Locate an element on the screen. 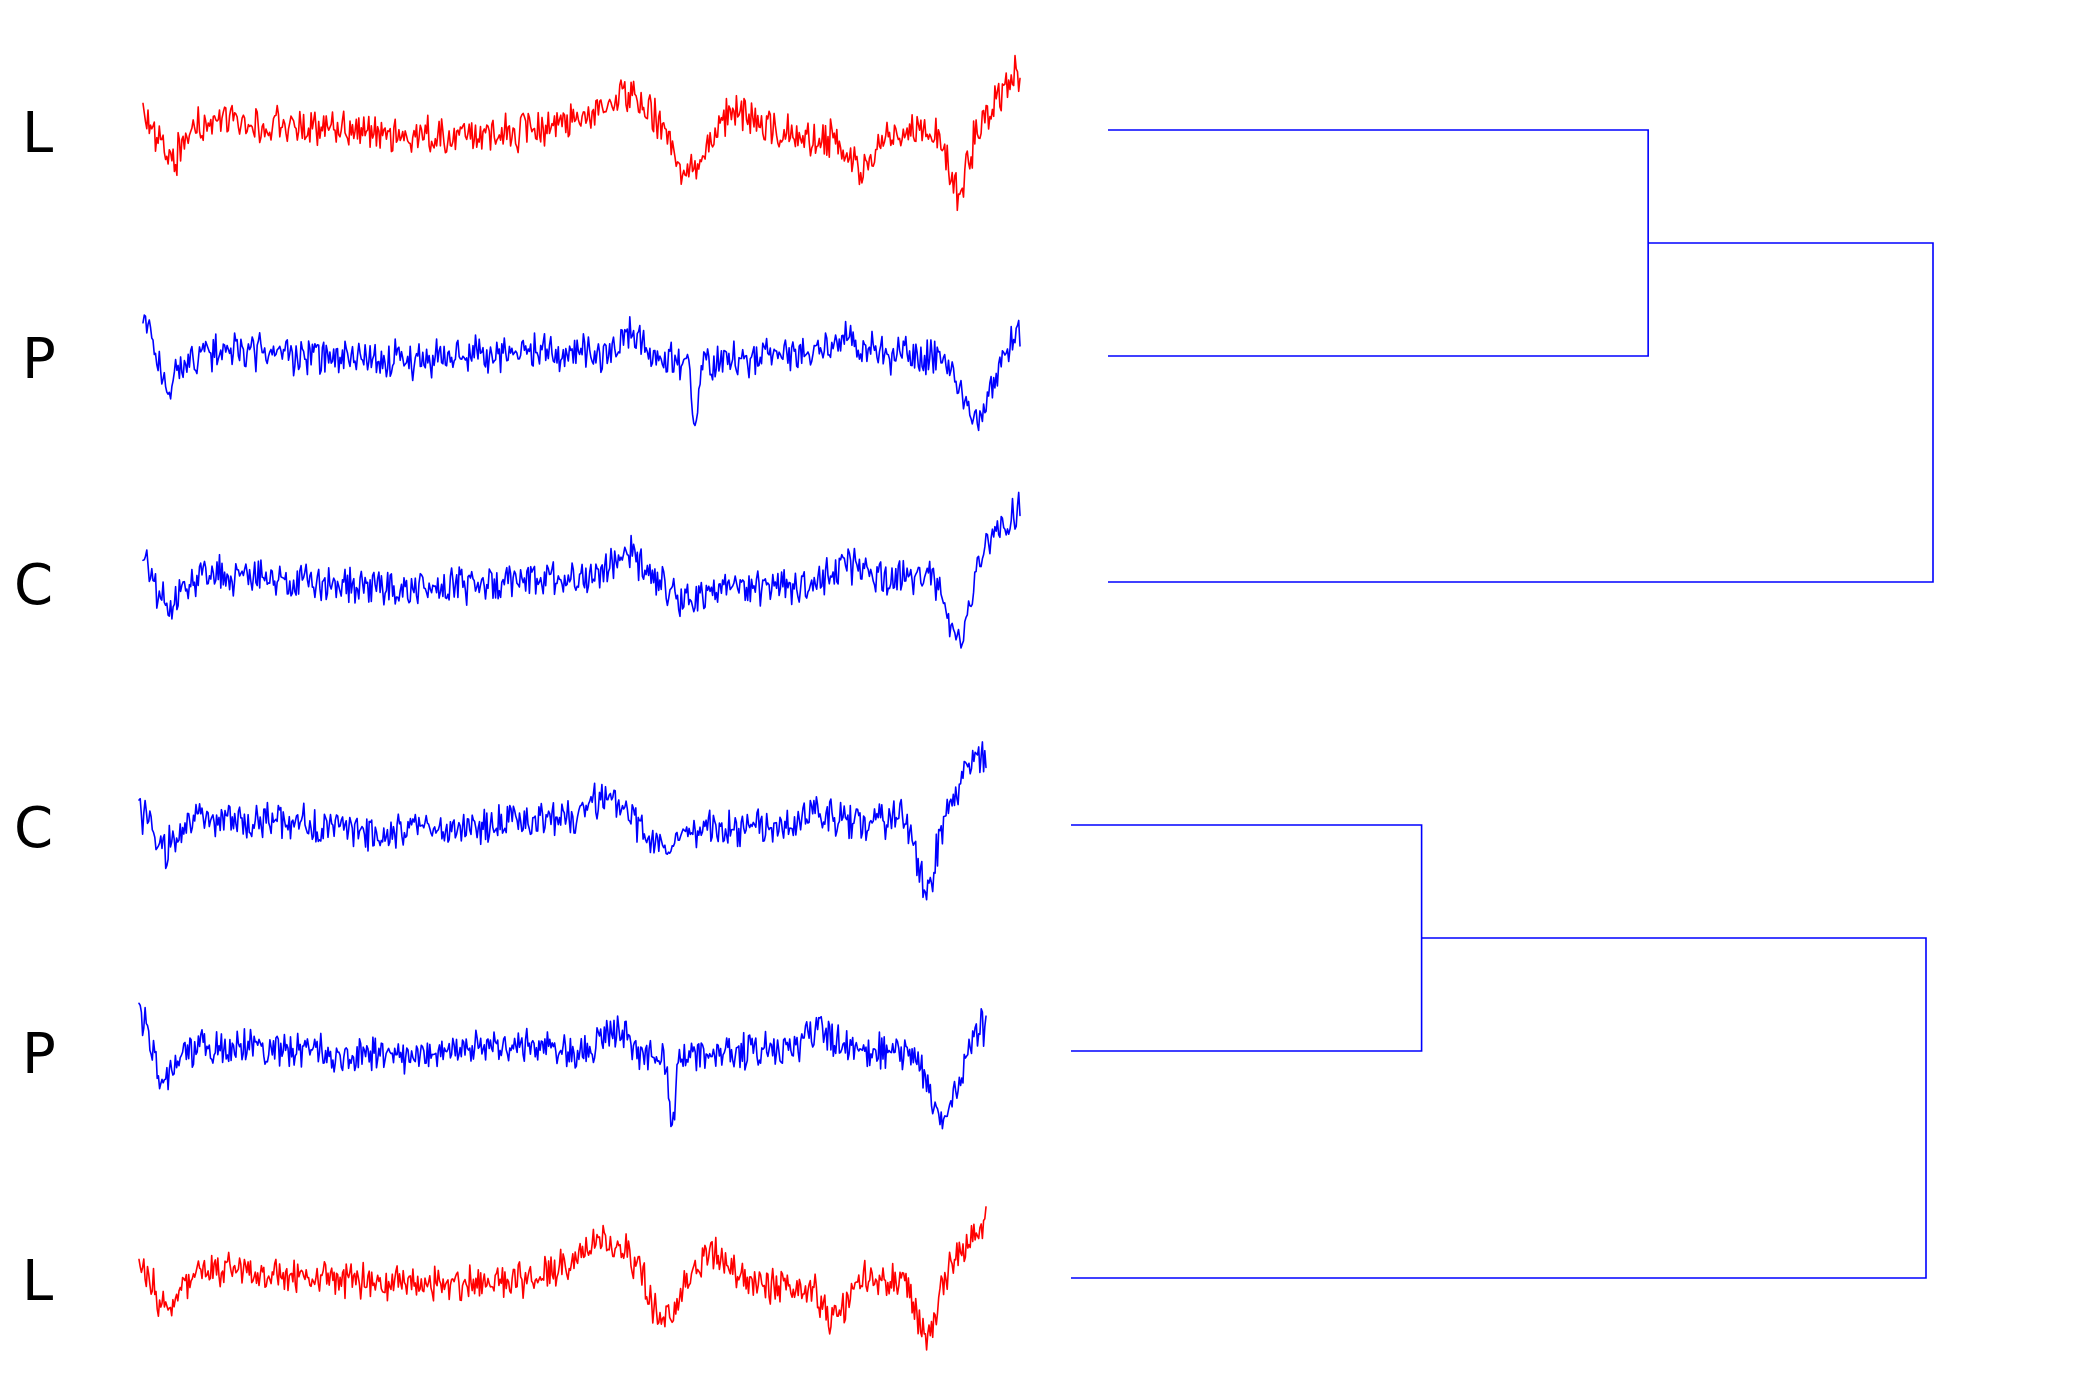 The height and width of the screenshot is (1400, 2100). row-label-top-1: L is located at coordinates (37, 133).